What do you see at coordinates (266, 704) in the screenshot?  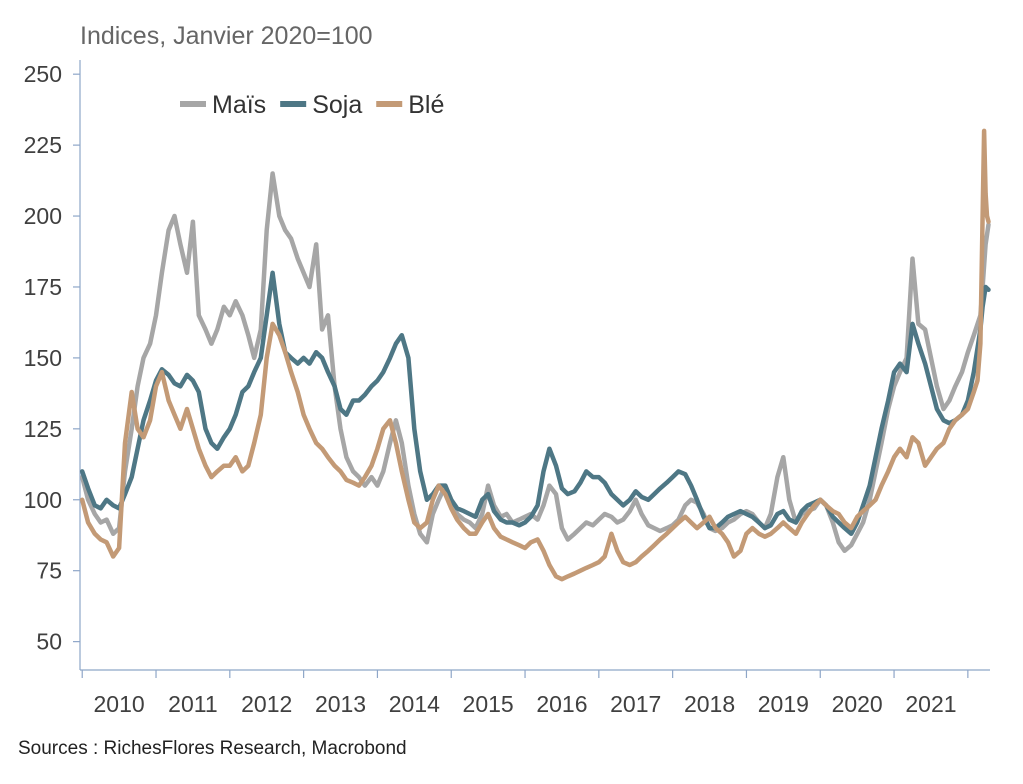 I see `x-tick-label: 2012` at bounding box center [266, 704].